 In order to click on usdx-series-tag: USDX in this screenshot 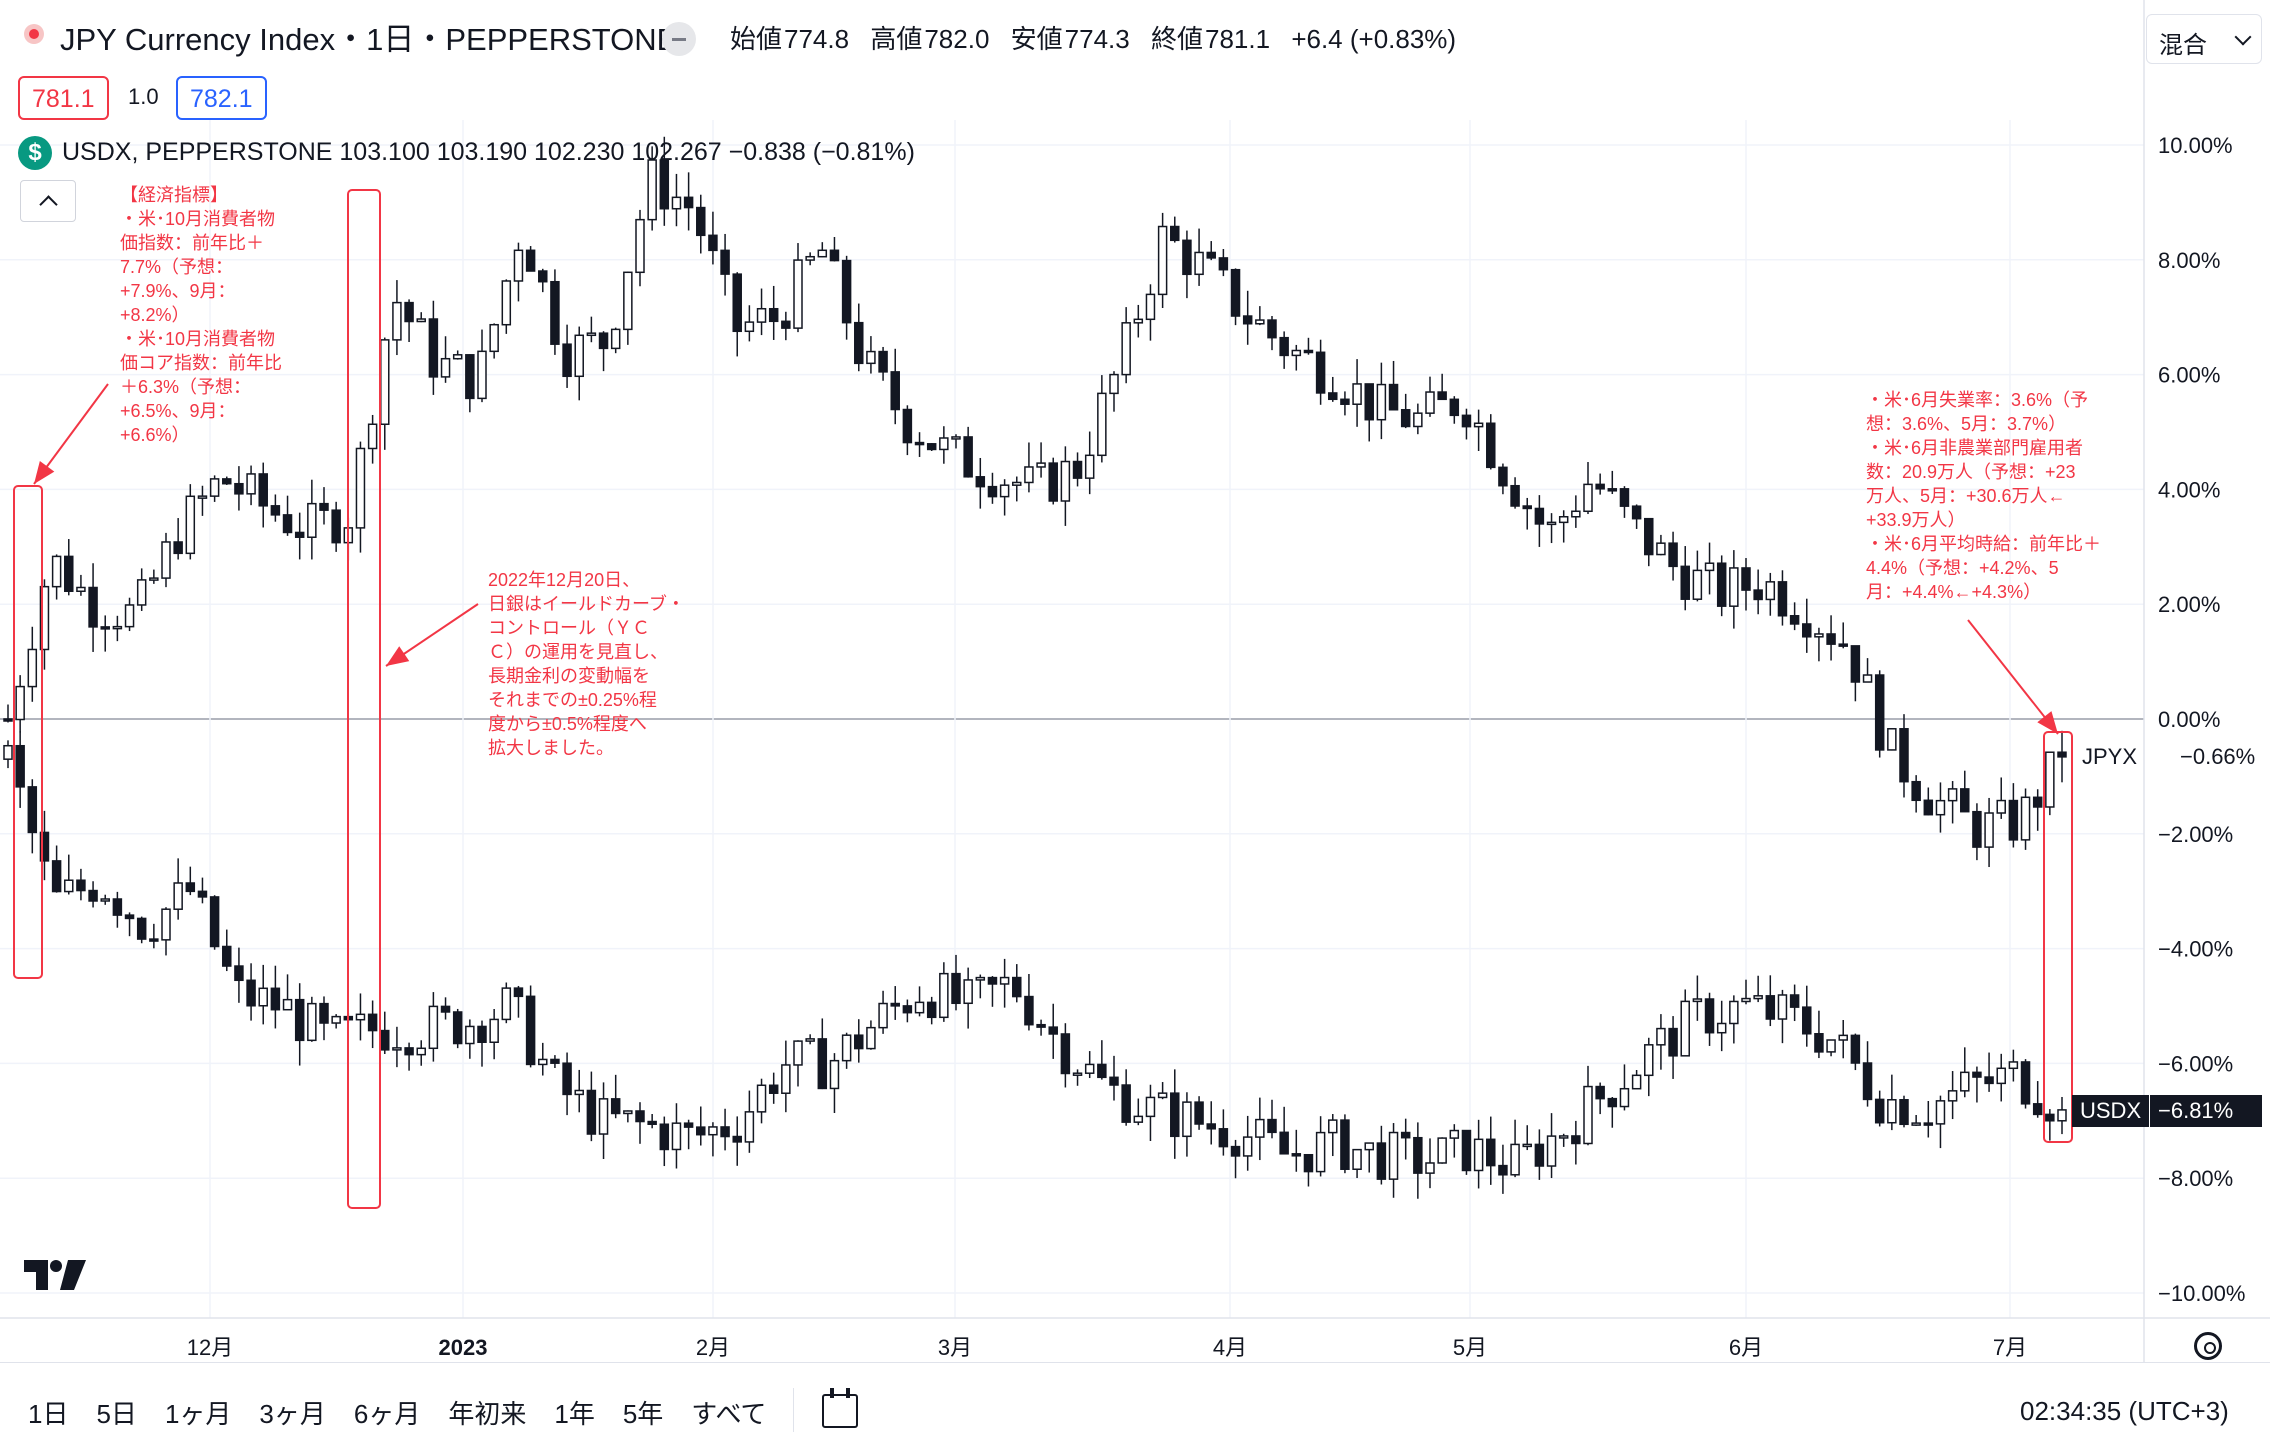, I will do `click(2111, 1111)`.